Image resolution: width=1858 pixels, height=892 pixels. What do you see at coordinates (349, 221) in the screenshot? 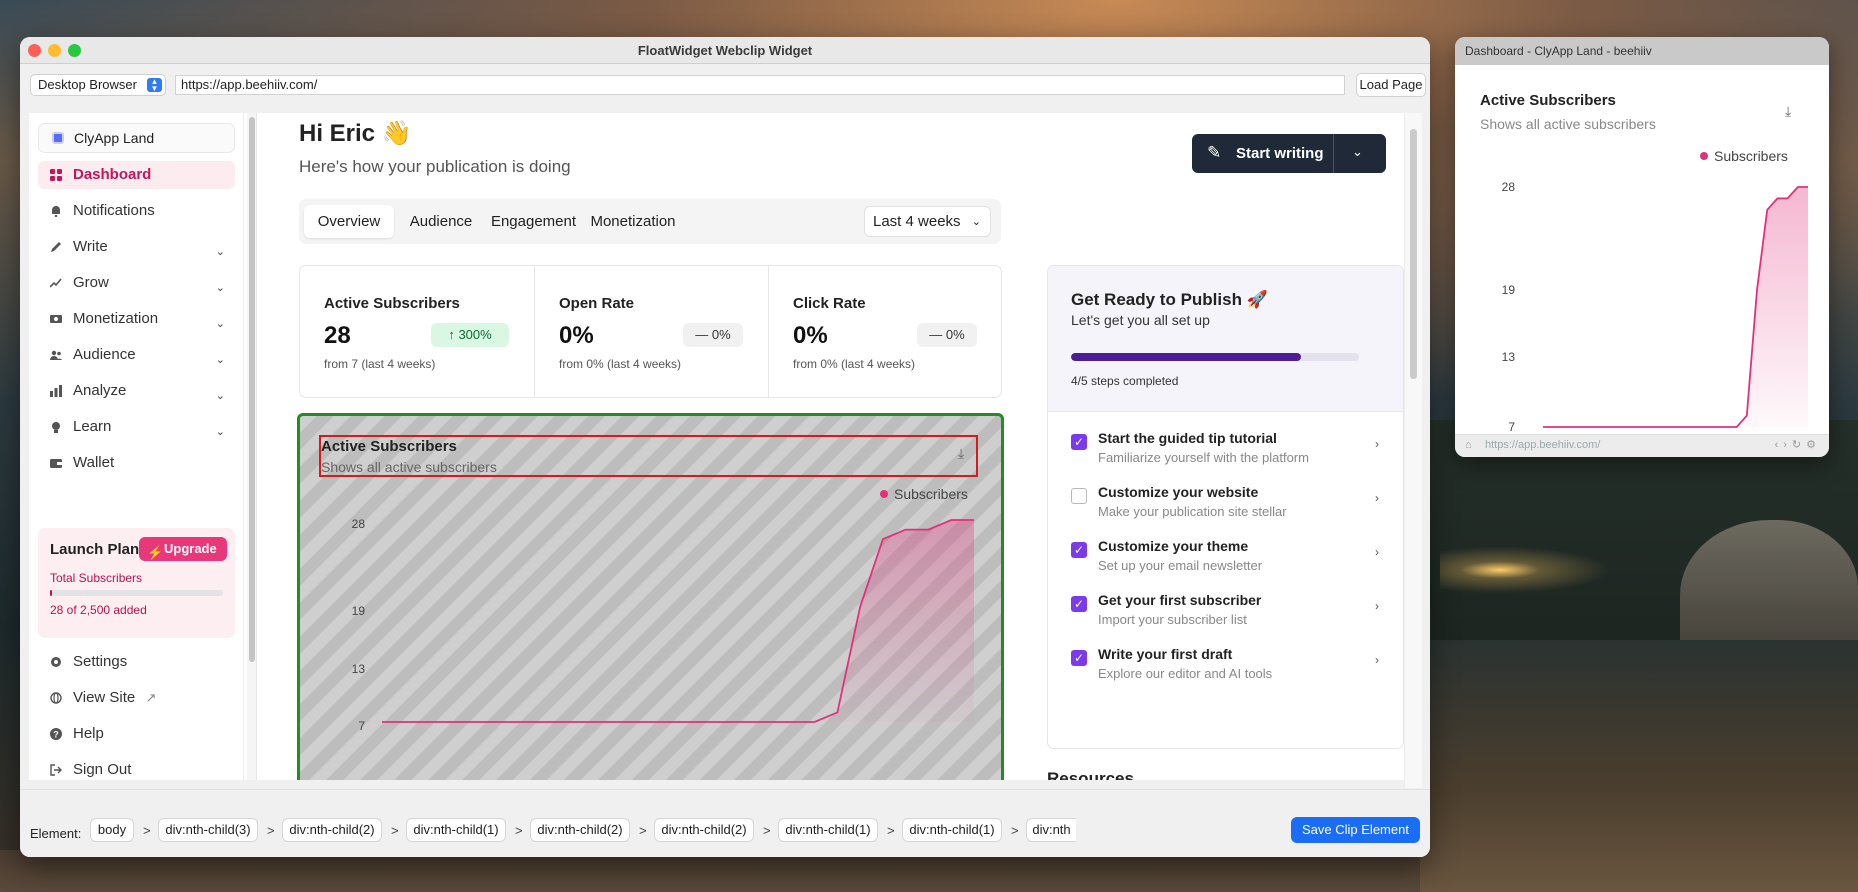
I see `tab-overview: Overview` at bounding box center [349, 221].